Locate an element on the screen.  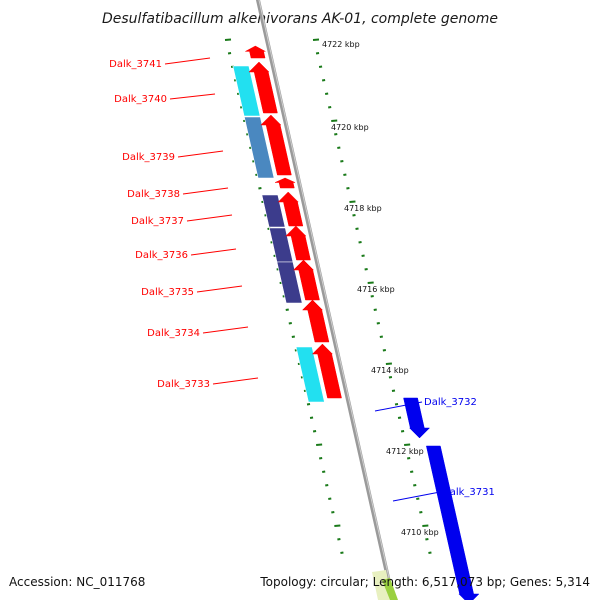
gene-label-dalk-3740: Dalk_3740 is located at coordinates (140, 99).